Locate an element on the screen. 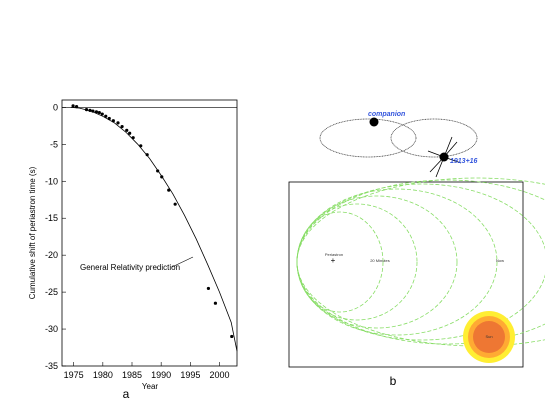 Image resolution: width=545 pixels, height=409 pixels. x-tick-label: 1985 is located at coordinates (132, 375).